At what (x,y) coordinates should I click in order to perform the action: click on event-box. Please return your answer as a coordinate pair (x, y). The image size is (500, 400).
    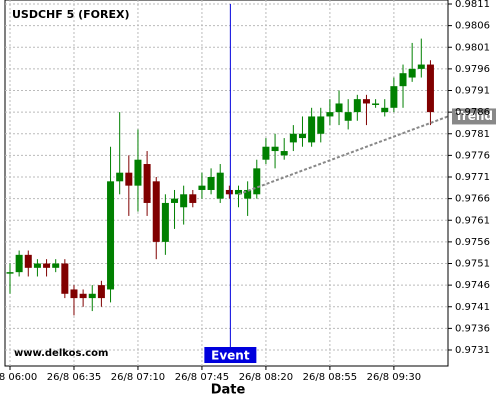
    Looking at the image, I should click on (230, 355).